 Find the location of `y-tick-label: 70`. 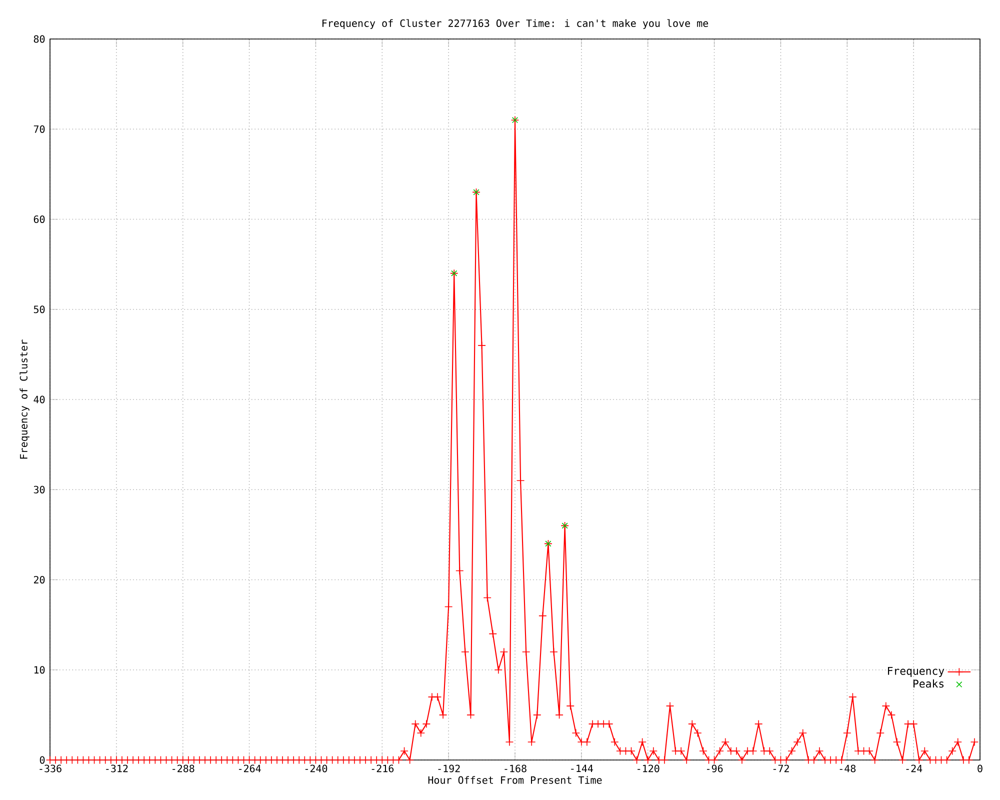

y-tick-label: 70 is located at coordinates (39, 129).